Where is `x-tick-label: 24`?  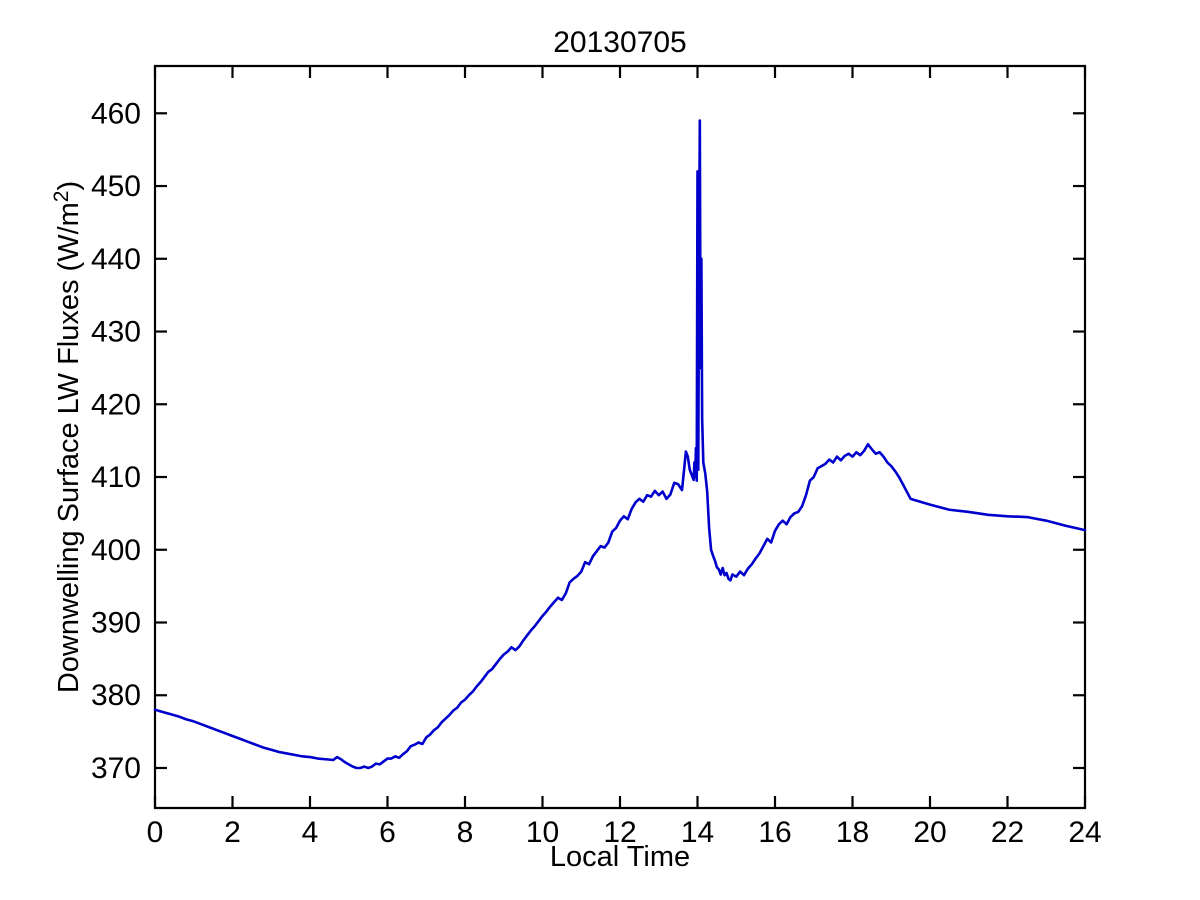
x-tick-label: 24 is located at coordinates (1084, 832).